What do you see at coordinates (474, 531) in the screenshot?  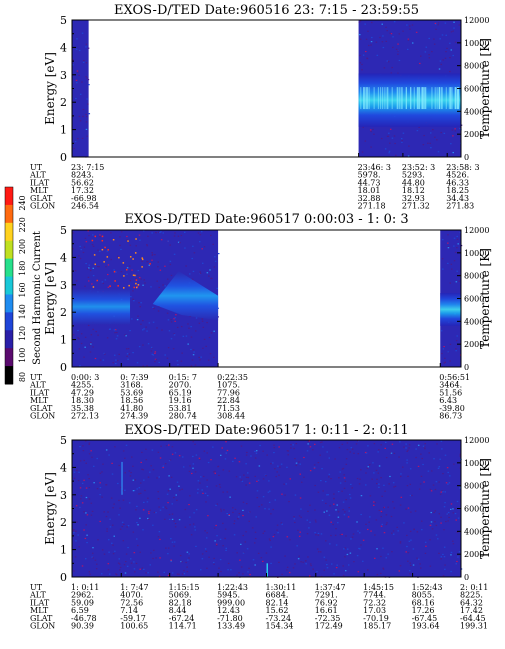 I see `y-right-tick-label: 4000` at bounding box center [474, 531].